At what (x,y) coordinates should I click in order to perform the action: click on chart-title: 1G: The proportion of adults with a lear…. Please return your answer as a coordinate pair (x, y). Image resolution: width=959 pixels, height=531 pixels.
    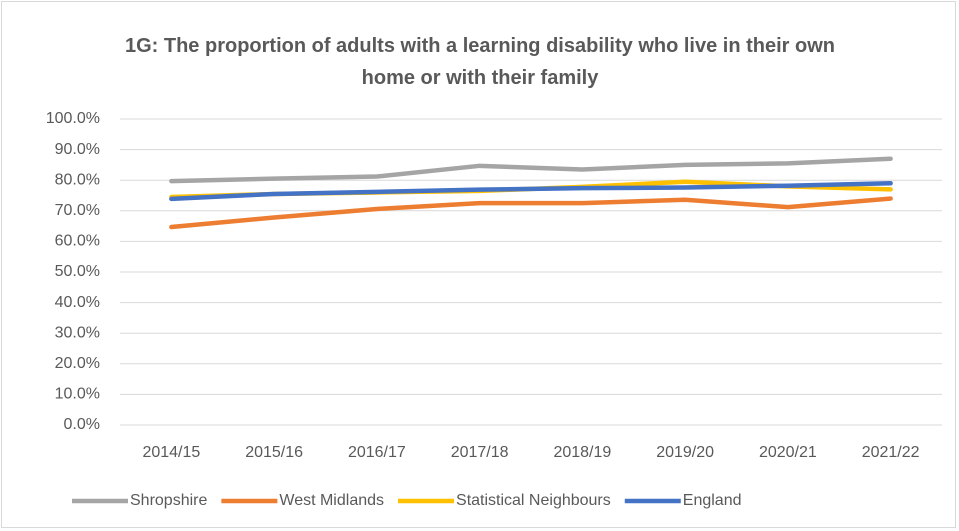
    Looking at the image, I should click on (480, 62).